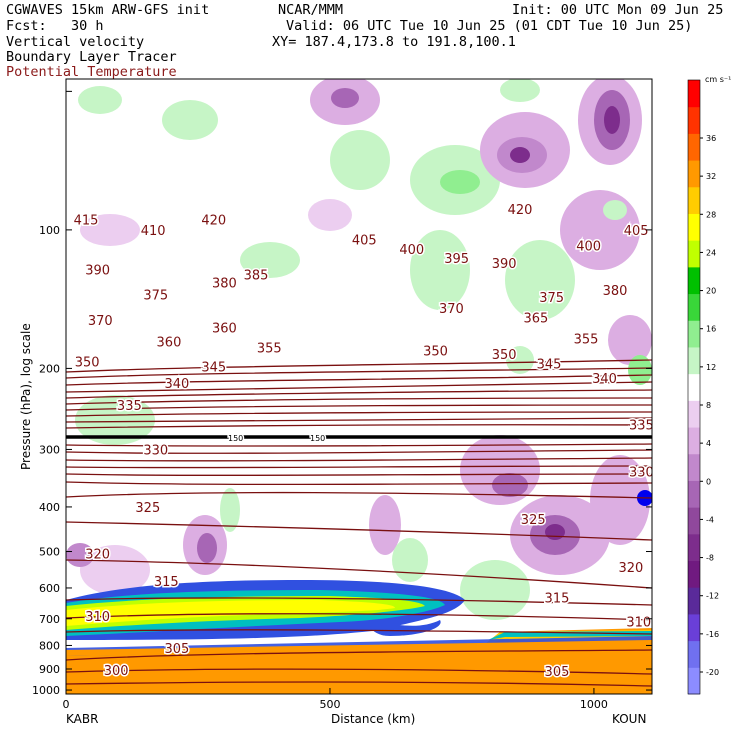 This screenshot has width=740, height=740. Describe the element at coordinates (55, 26) in the screenshot. I see `forecast-hour: Fcst: 30 h` at that location.